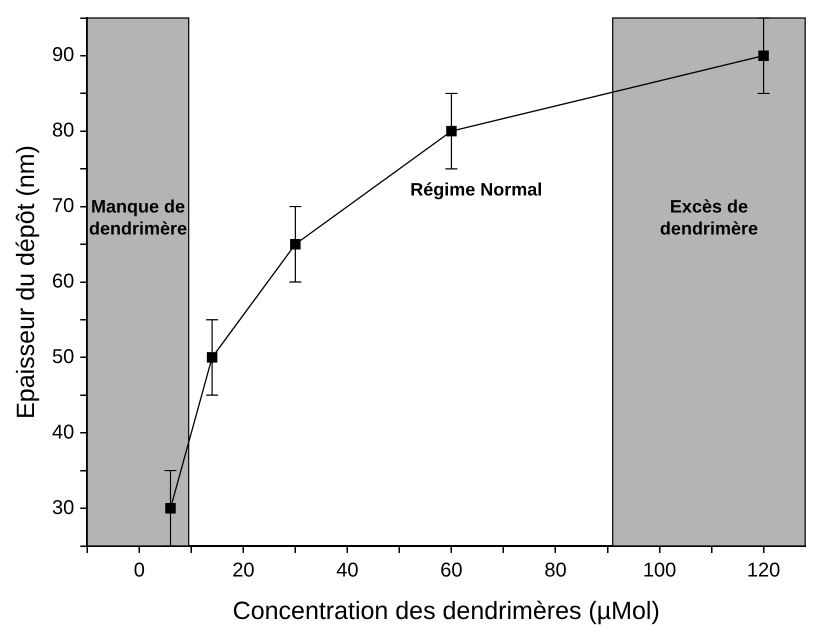  What do you see at coordinates (137, 217) in the screenshot?
I see `band-label: Manque de dendrimère` at bounding box center [137, 217].